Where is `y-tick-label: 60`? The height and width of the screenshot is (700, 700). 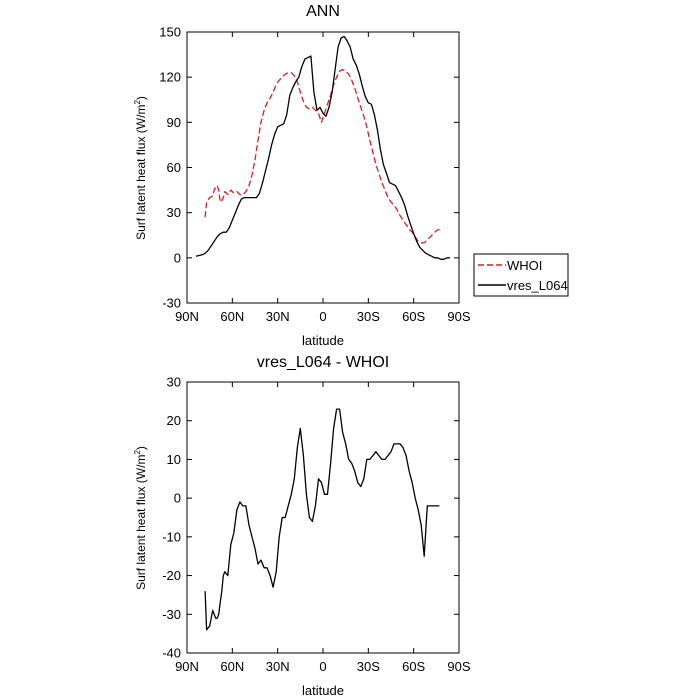 y-tick-label: 60 is located at coordinates (174, 167).